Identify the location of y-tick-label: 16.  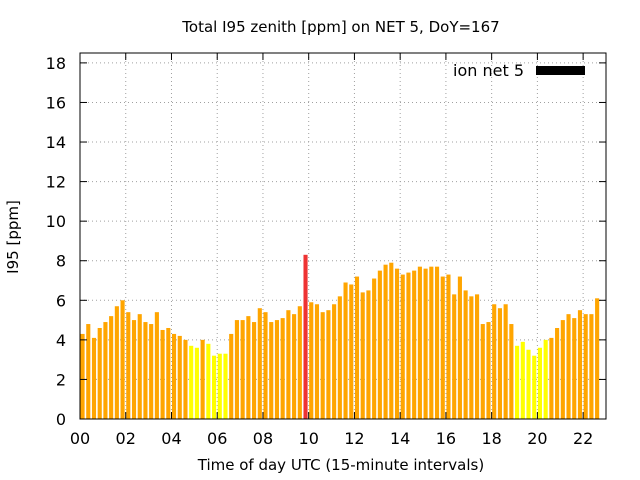
(56, 102).